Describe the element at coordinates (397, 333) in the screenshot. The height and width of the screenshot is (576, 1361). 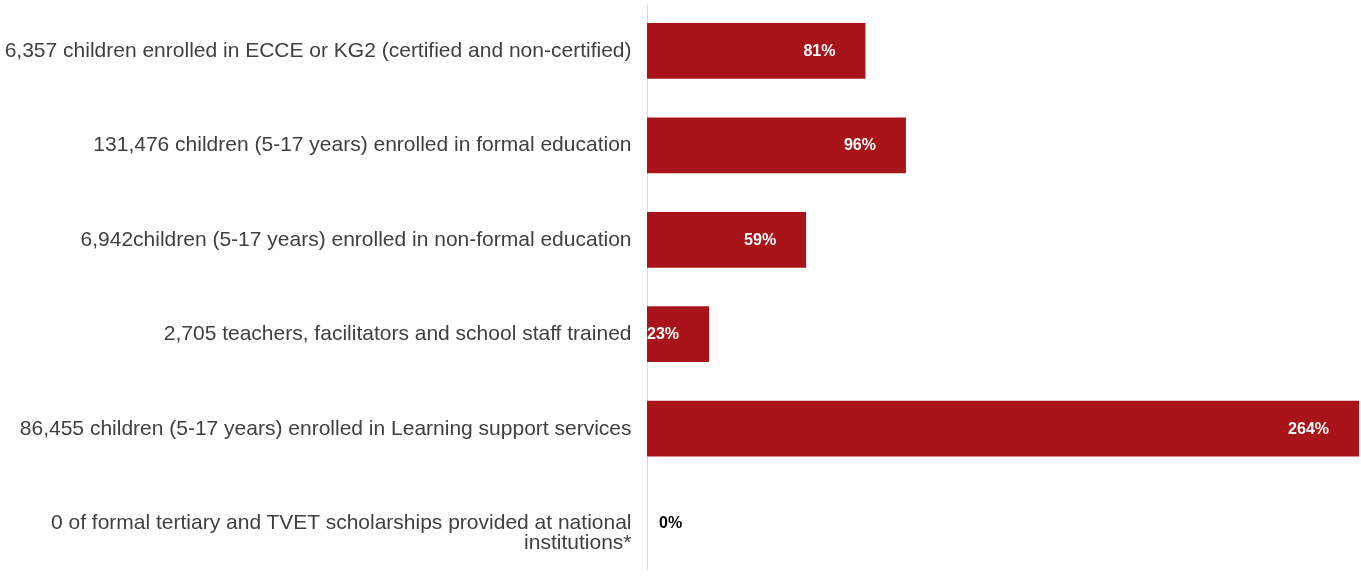
I see `y-tick-label: 2,705 teachers, facilitators and school staff trained` at that location.